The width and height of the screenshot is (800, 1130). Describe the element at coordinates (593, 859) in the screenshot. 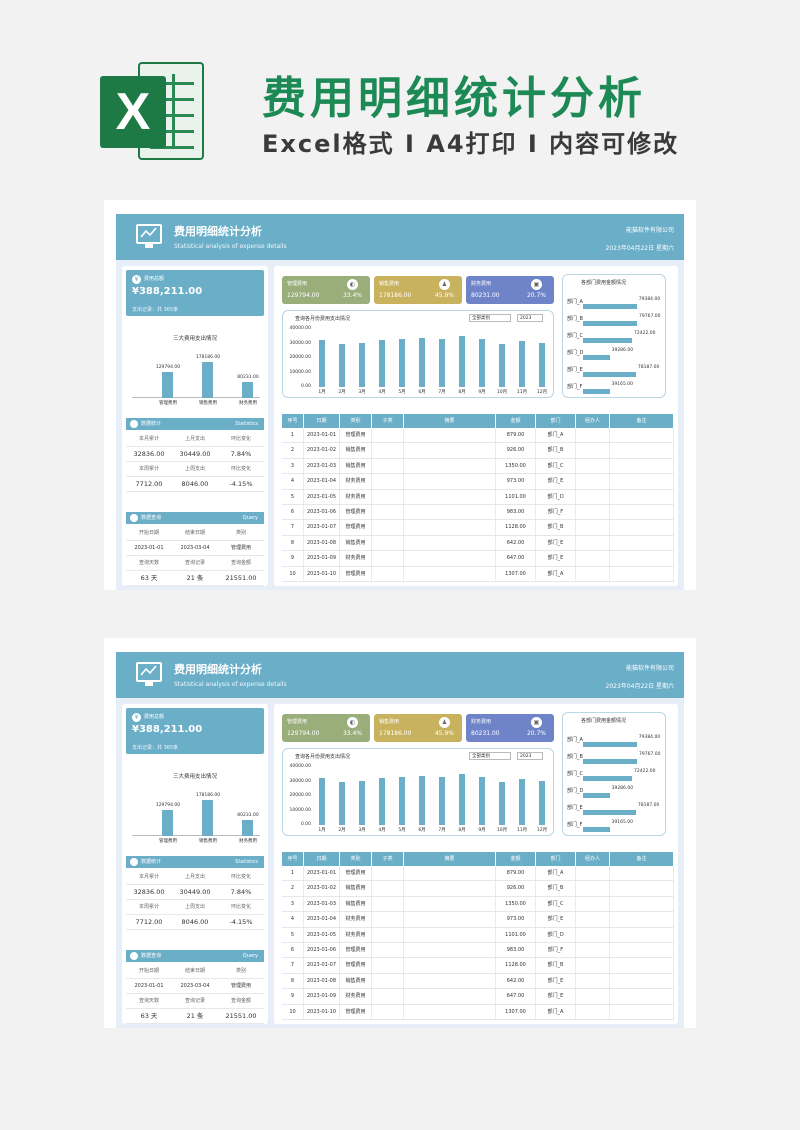

I see `column-header: 经办人` at that location.